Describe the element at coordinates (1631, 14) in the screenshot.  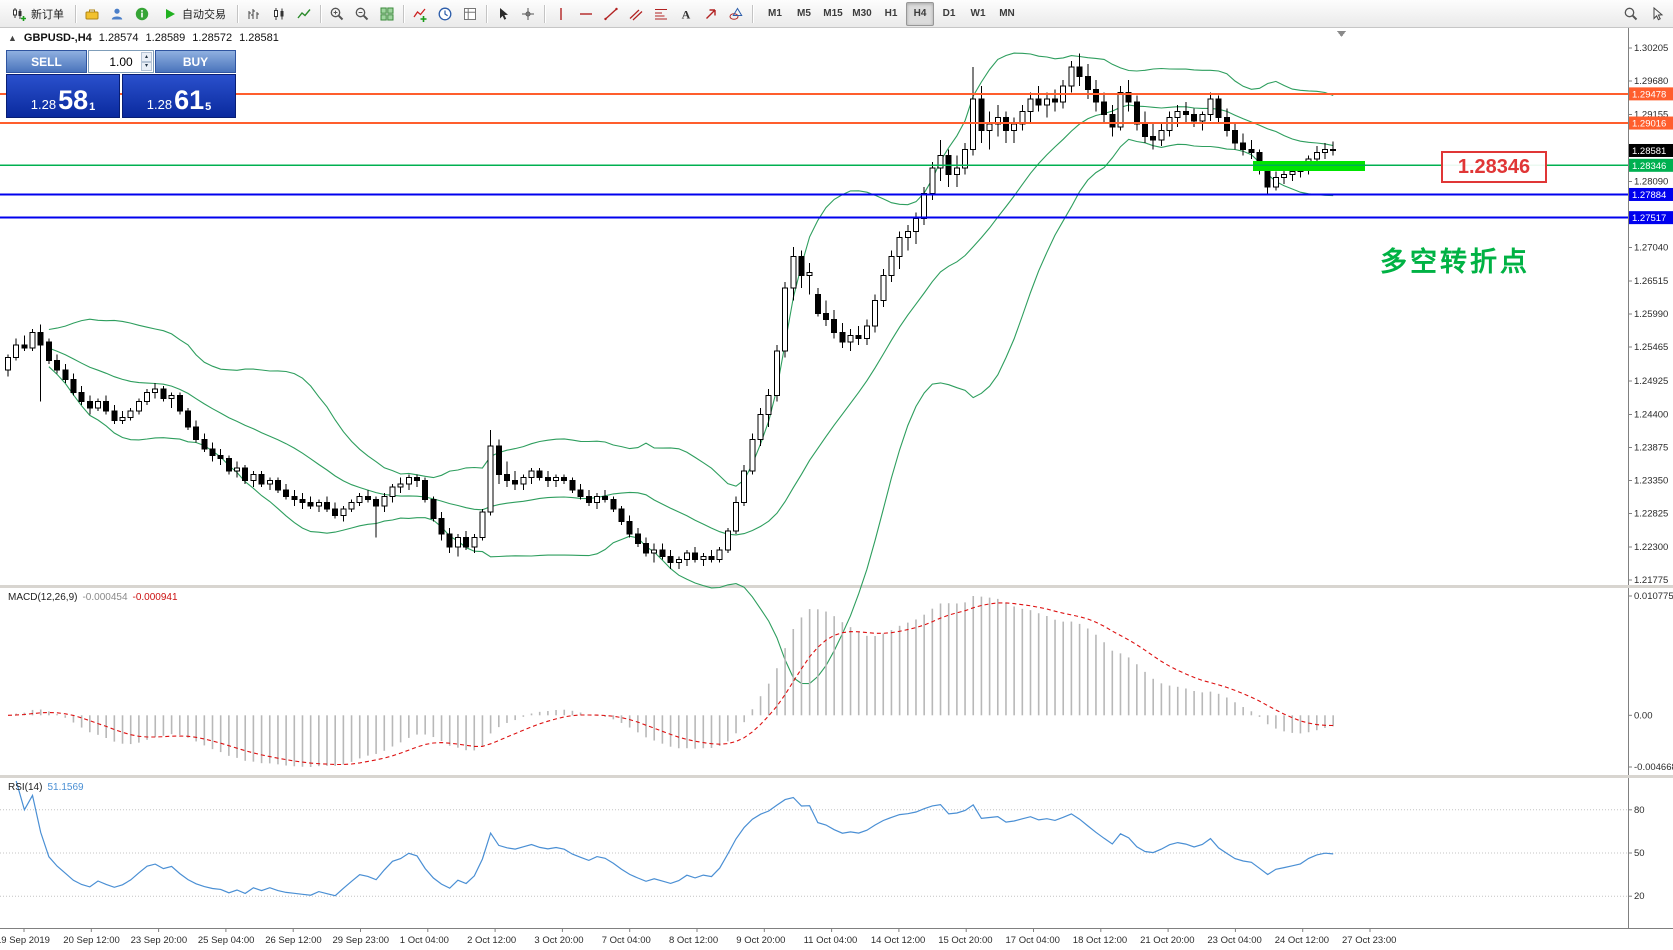
I see `search-button` at that location.